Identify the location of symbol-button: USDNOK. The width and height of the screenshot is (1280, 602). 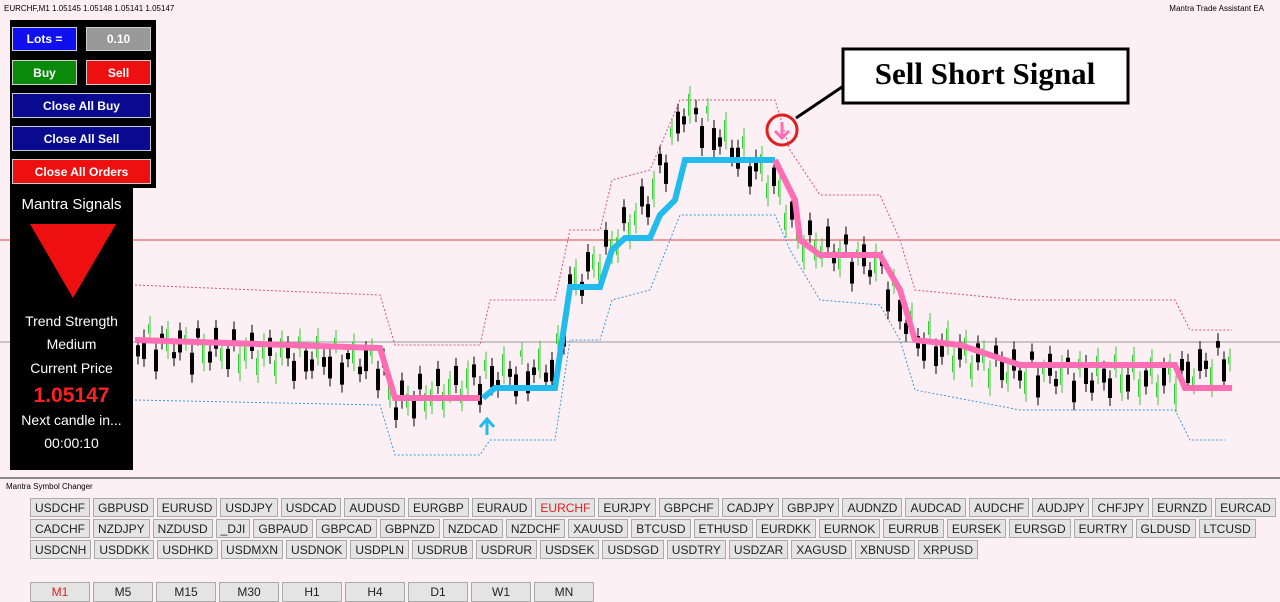
(317, 549).